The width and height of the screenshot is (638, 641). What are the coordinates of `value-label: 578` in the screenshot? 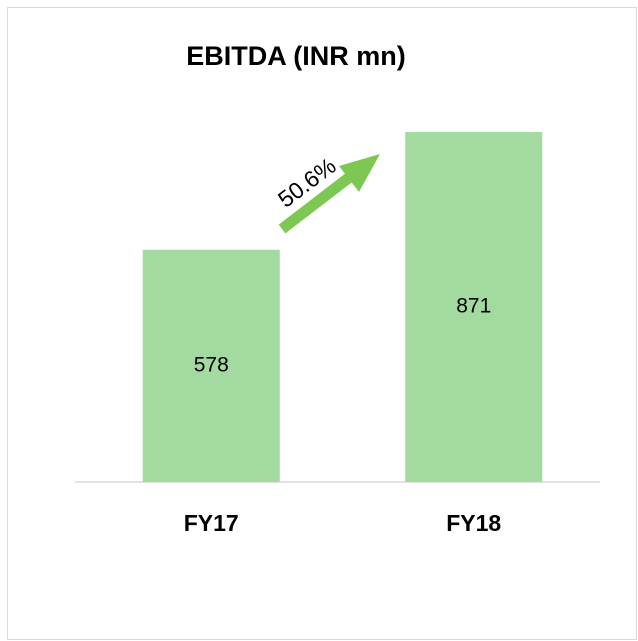 It's located at (211, 364).